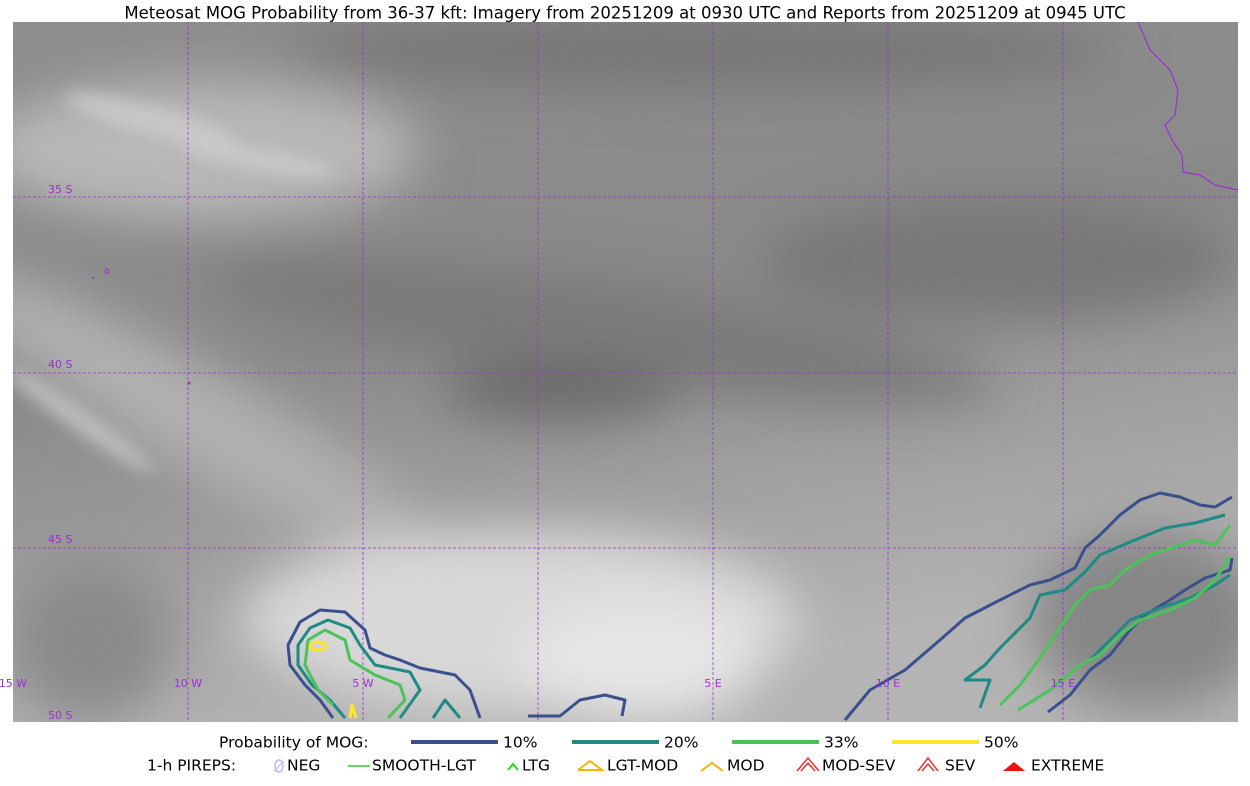 This screenshot has height=786, width=1250. Describe the element at coordinates (681, 743) in the screenshot. I see `legend-label: 20%` at that location.